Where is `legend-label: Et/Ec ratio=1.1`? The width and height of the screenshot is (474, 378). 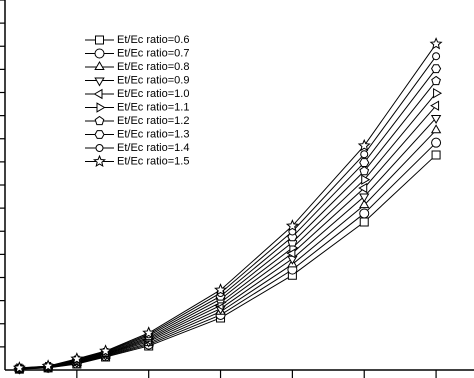 legend-label: Et/Ec ratio=1.1 is located at coordinates (153, 107).